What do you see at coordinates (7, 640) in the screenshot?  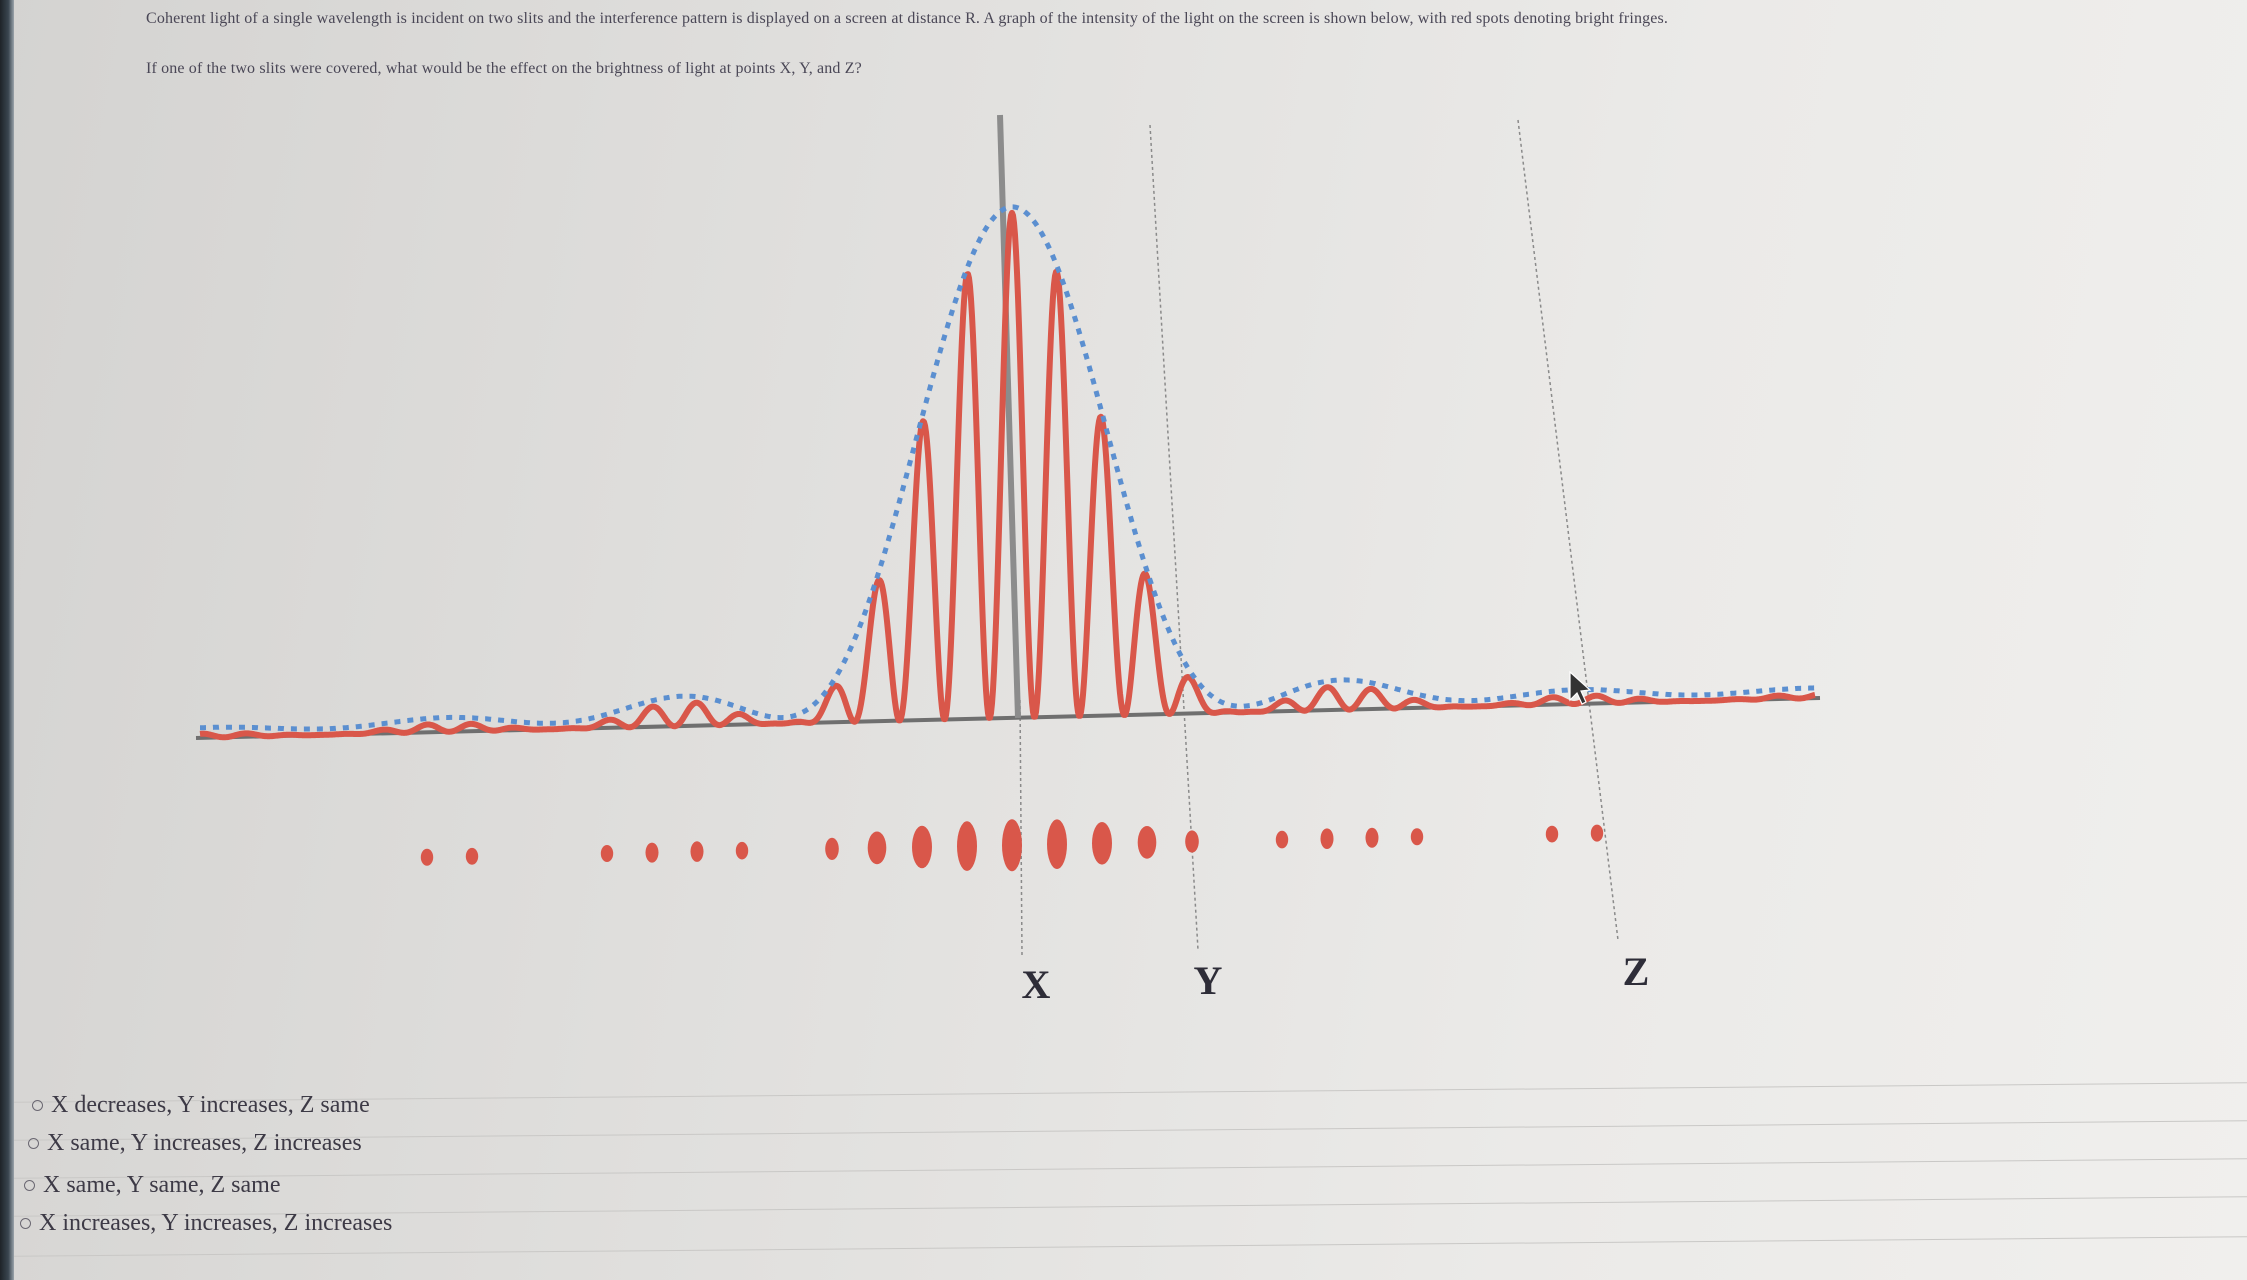 I see `screen-bezel` at bounding box center [7, 640].